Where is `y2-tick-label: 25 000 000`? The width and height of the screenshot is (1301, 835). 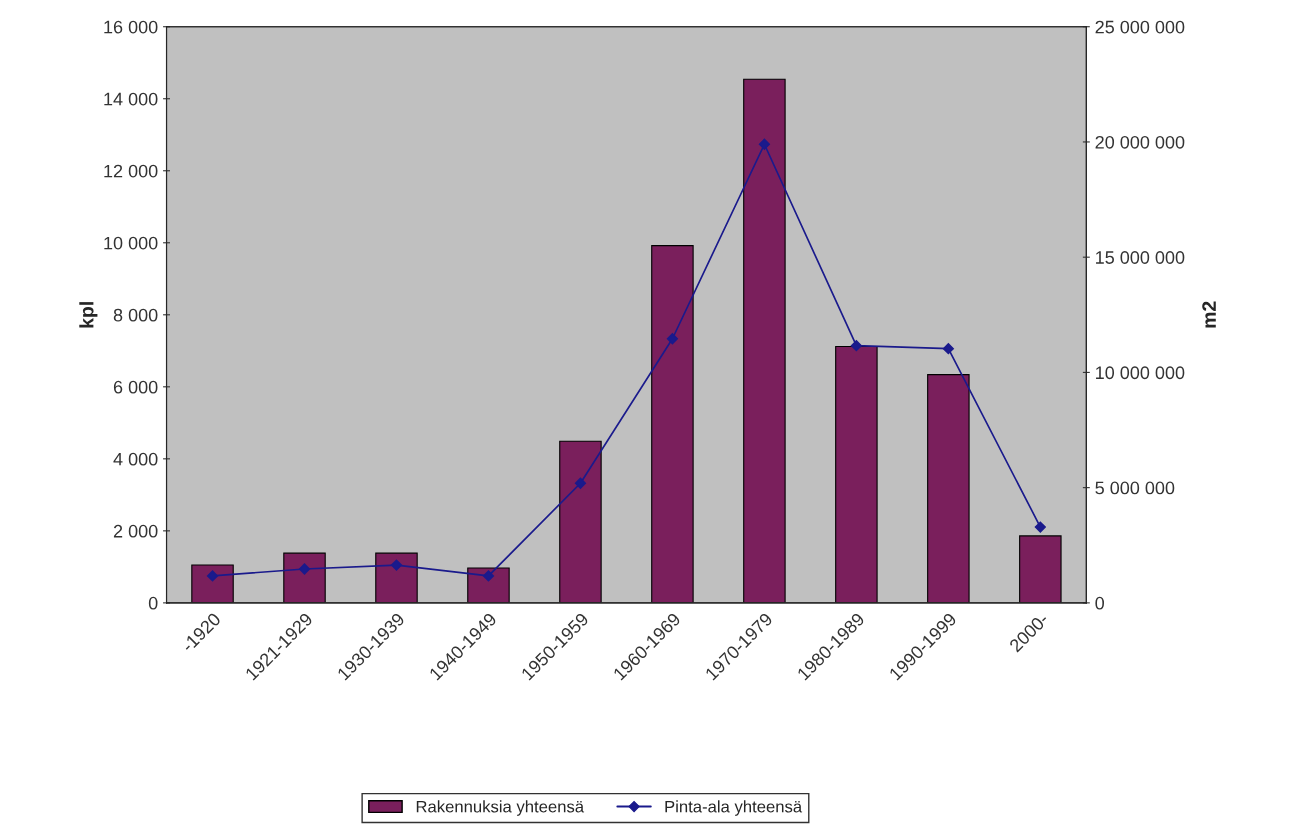
y2-tick-label: 25 000 000 is located at coordinates (1140, 27).